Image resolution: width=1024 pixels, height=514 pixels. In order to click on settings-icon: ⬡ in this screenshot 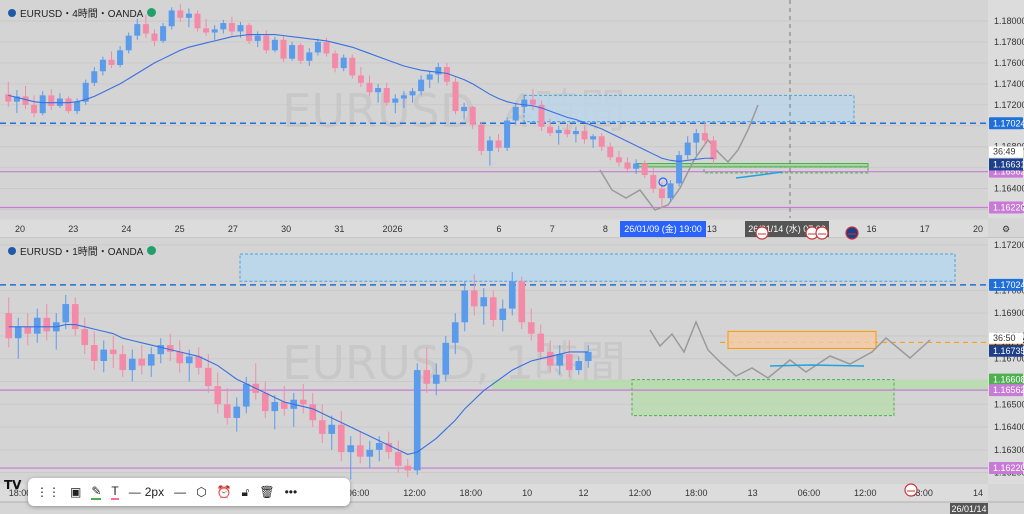, I will do `click(201, 492)`.